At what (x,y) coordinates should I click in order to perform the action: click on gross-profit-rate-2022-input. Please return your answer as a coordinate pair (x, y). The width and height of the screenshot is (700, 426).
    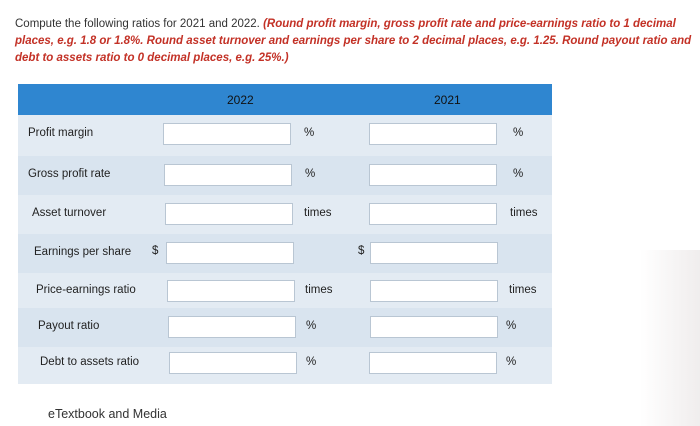
    Looking at the image, I should click on (228, 175).